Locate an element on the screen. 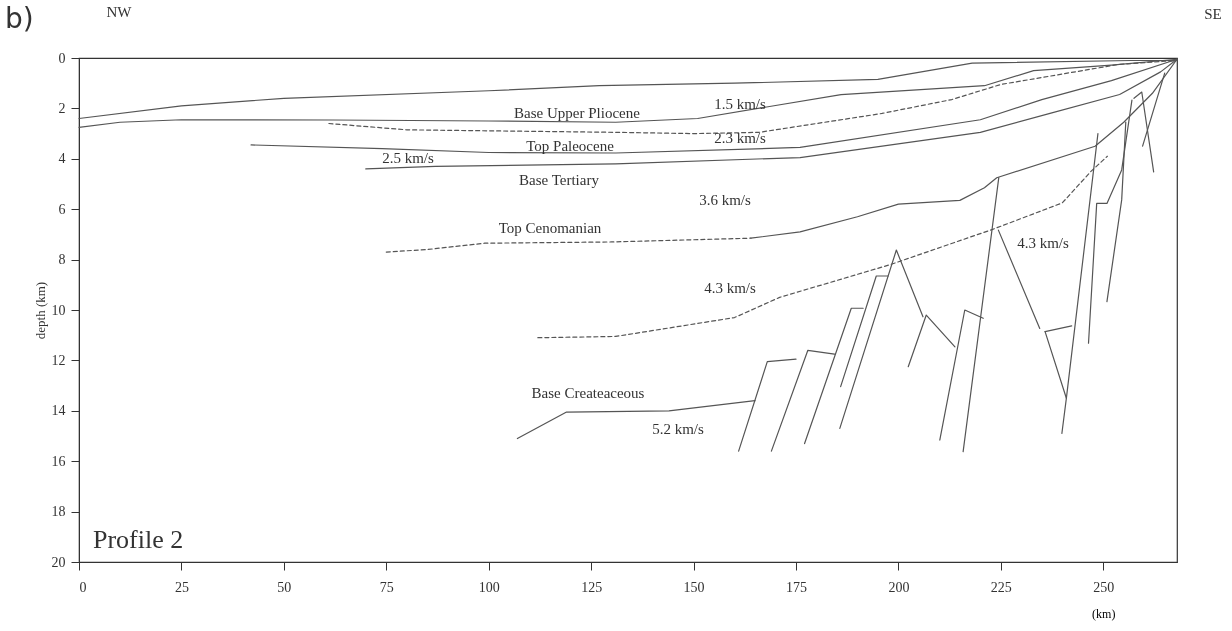 This screenshot has width=1232, height=631. y-tick-label: 16 is located at coordinates (58, 461).